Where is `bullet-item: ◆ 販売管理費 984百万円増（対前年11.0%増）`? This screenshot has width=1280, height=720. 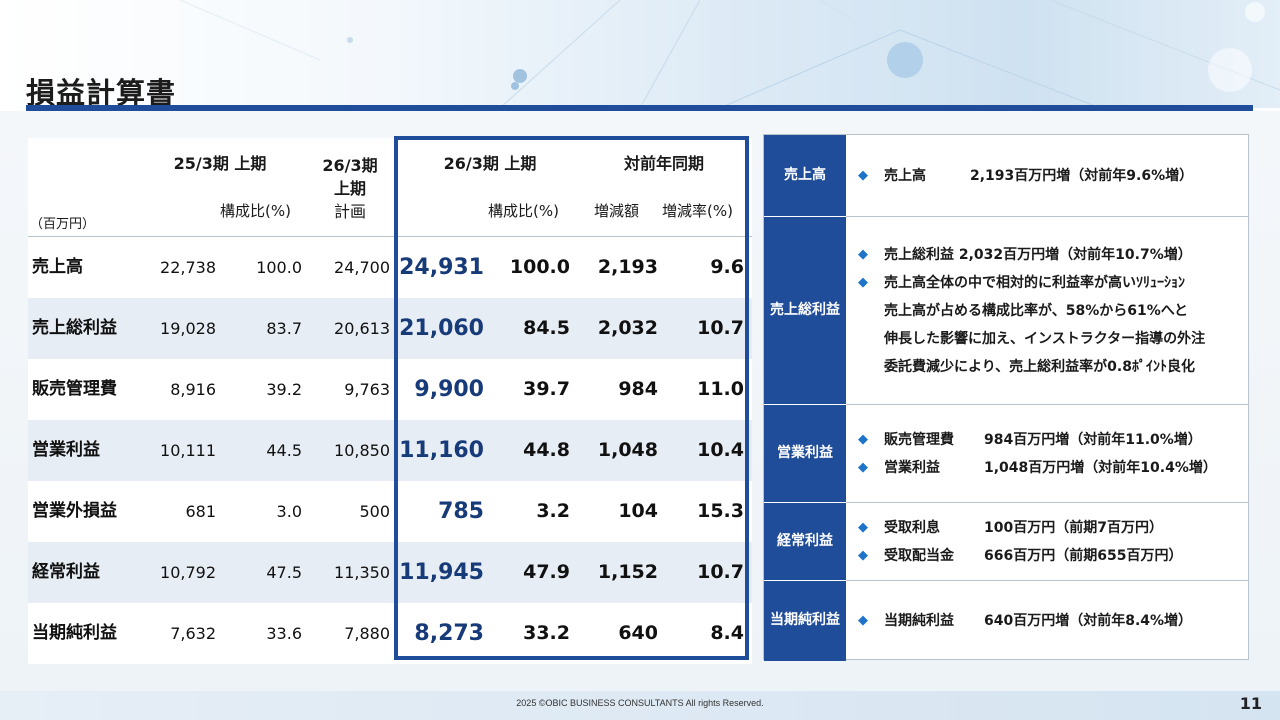 bullet-item: ◆ 販売管理費 984百万円増（対前年11.0%増） is located at coordinates (1053, 440).